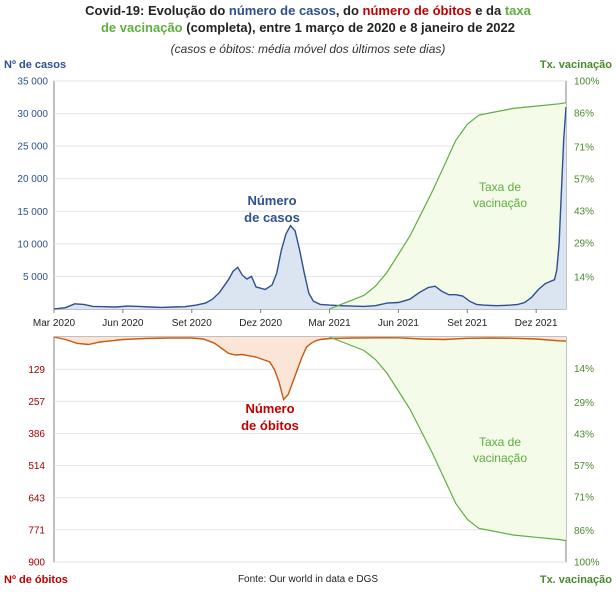  Describe the element at coordinates (36, 434) in the screenshot. I see `deaths-y-tick: 386` at that location.